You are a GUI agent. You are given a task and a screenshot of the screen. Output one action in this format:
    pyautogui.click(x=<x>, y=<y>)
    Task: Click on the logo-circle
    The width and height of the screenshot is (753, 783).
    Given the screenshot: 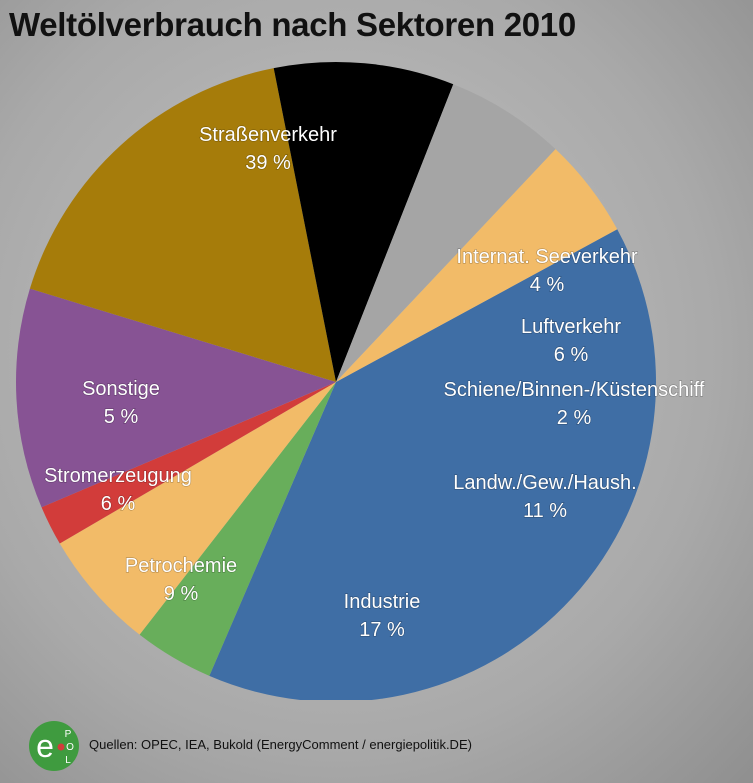 What is the action you would take?
    pyautogui.click(x=54, y=746)
    